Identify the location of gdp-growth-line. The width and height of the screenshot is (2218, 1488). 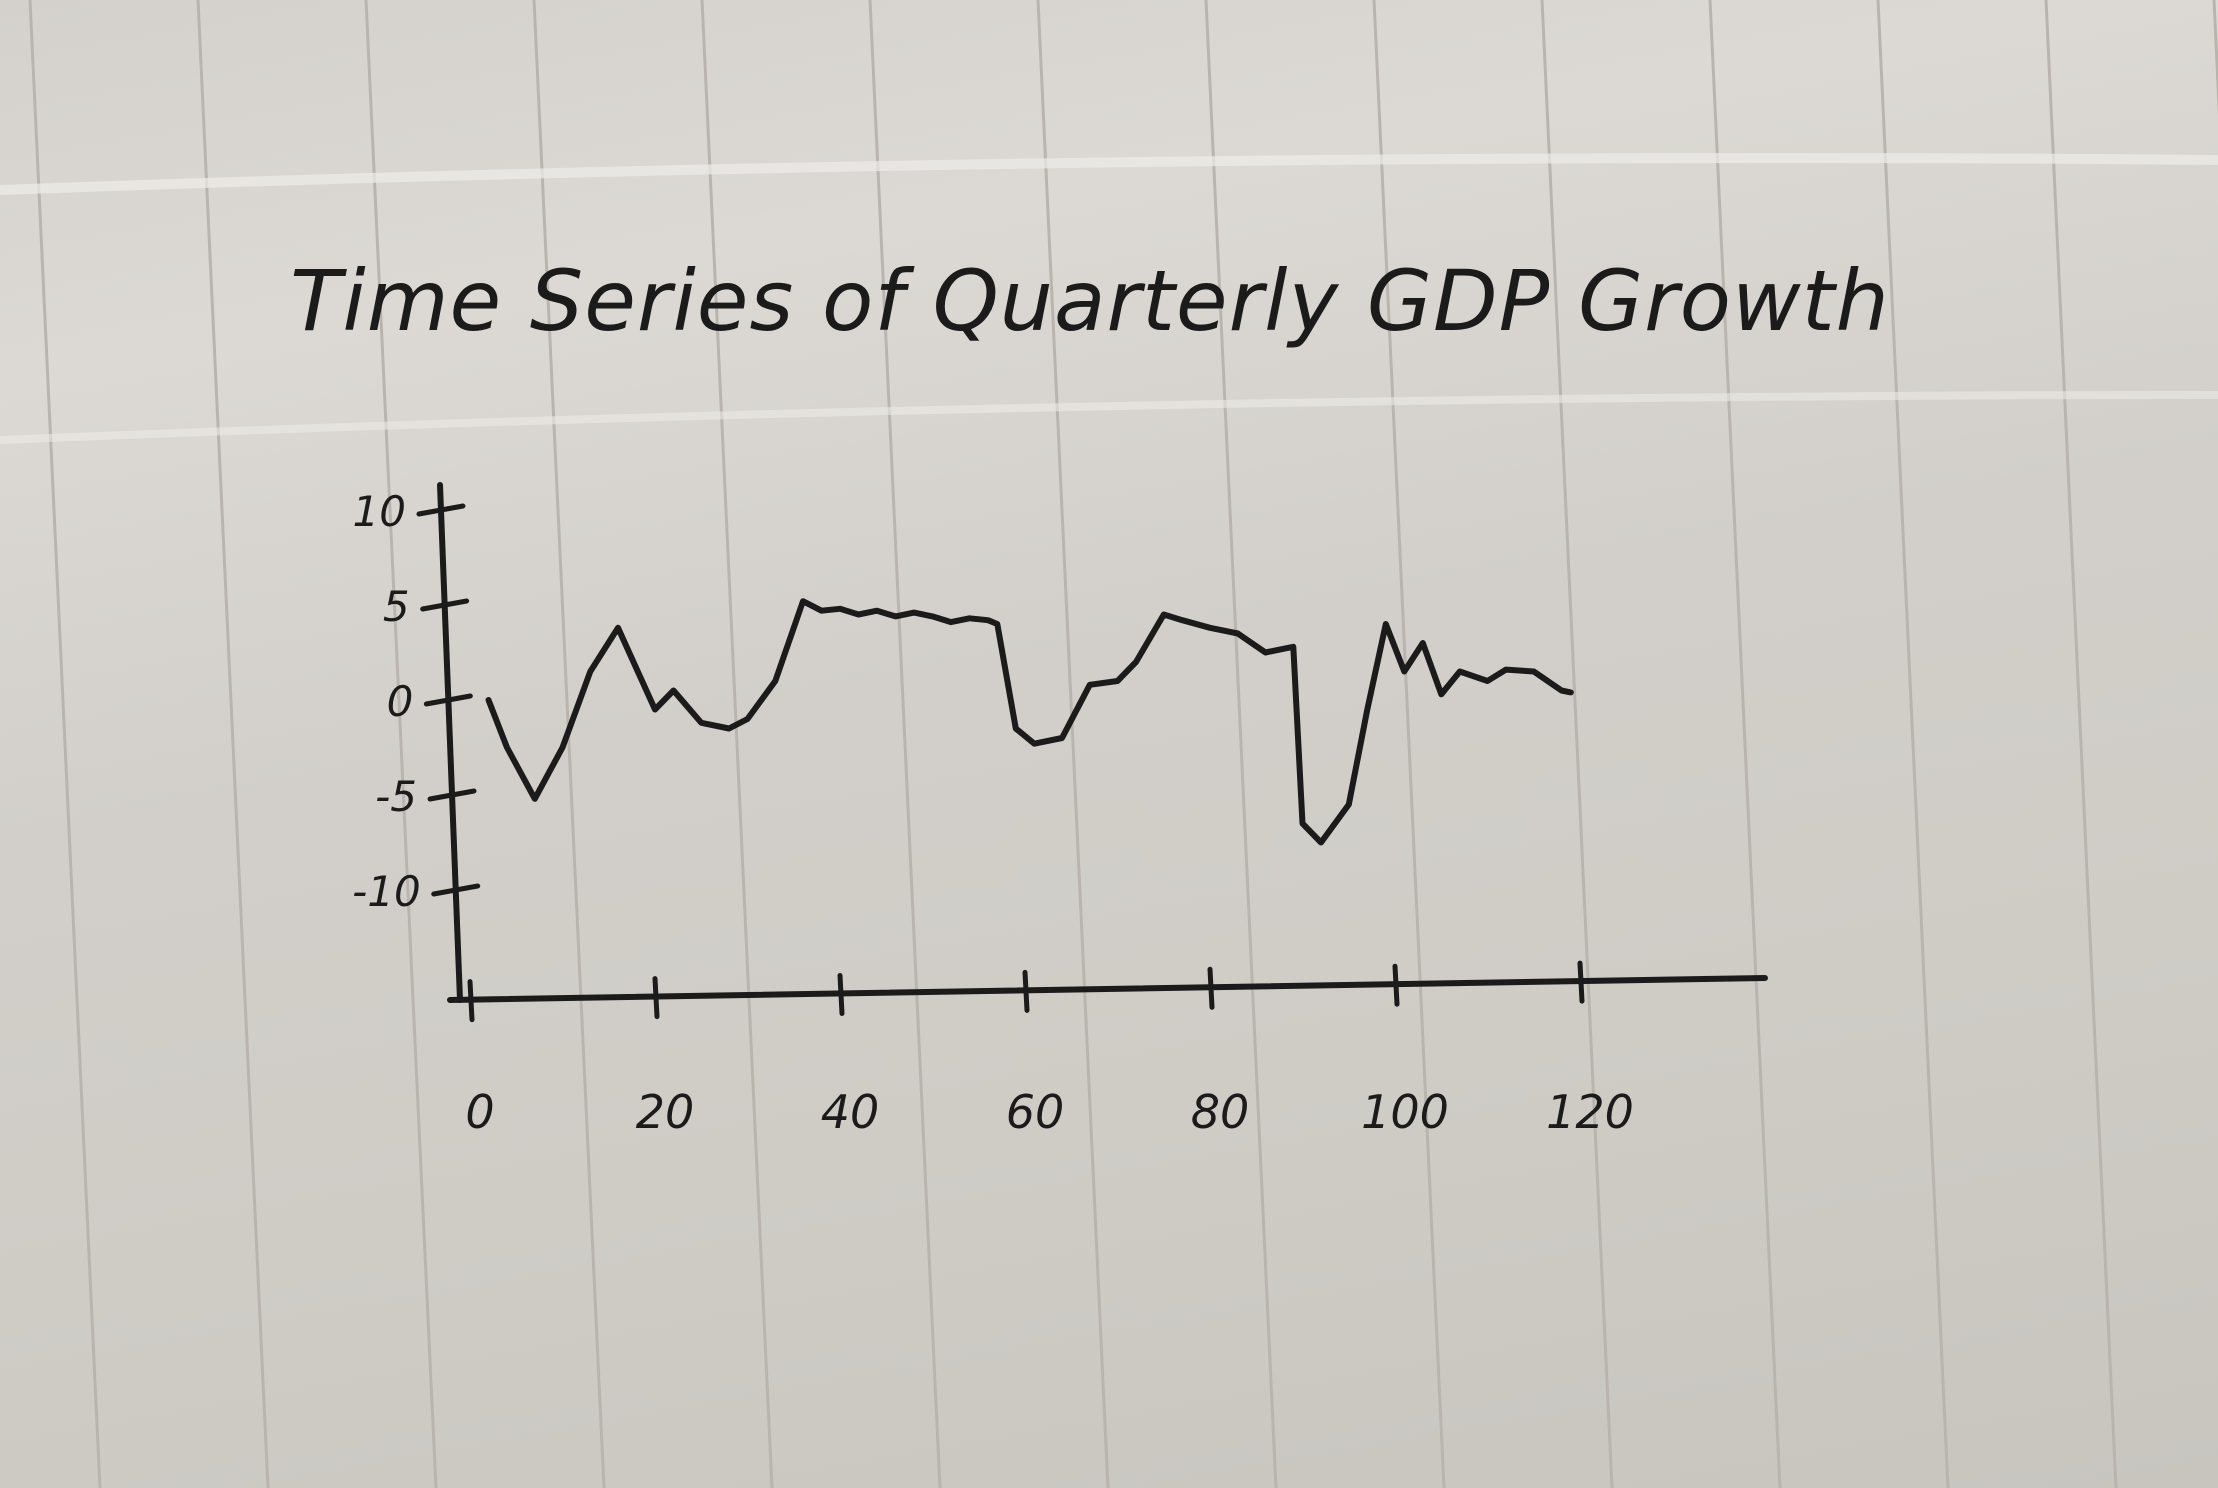
(1029, 722).